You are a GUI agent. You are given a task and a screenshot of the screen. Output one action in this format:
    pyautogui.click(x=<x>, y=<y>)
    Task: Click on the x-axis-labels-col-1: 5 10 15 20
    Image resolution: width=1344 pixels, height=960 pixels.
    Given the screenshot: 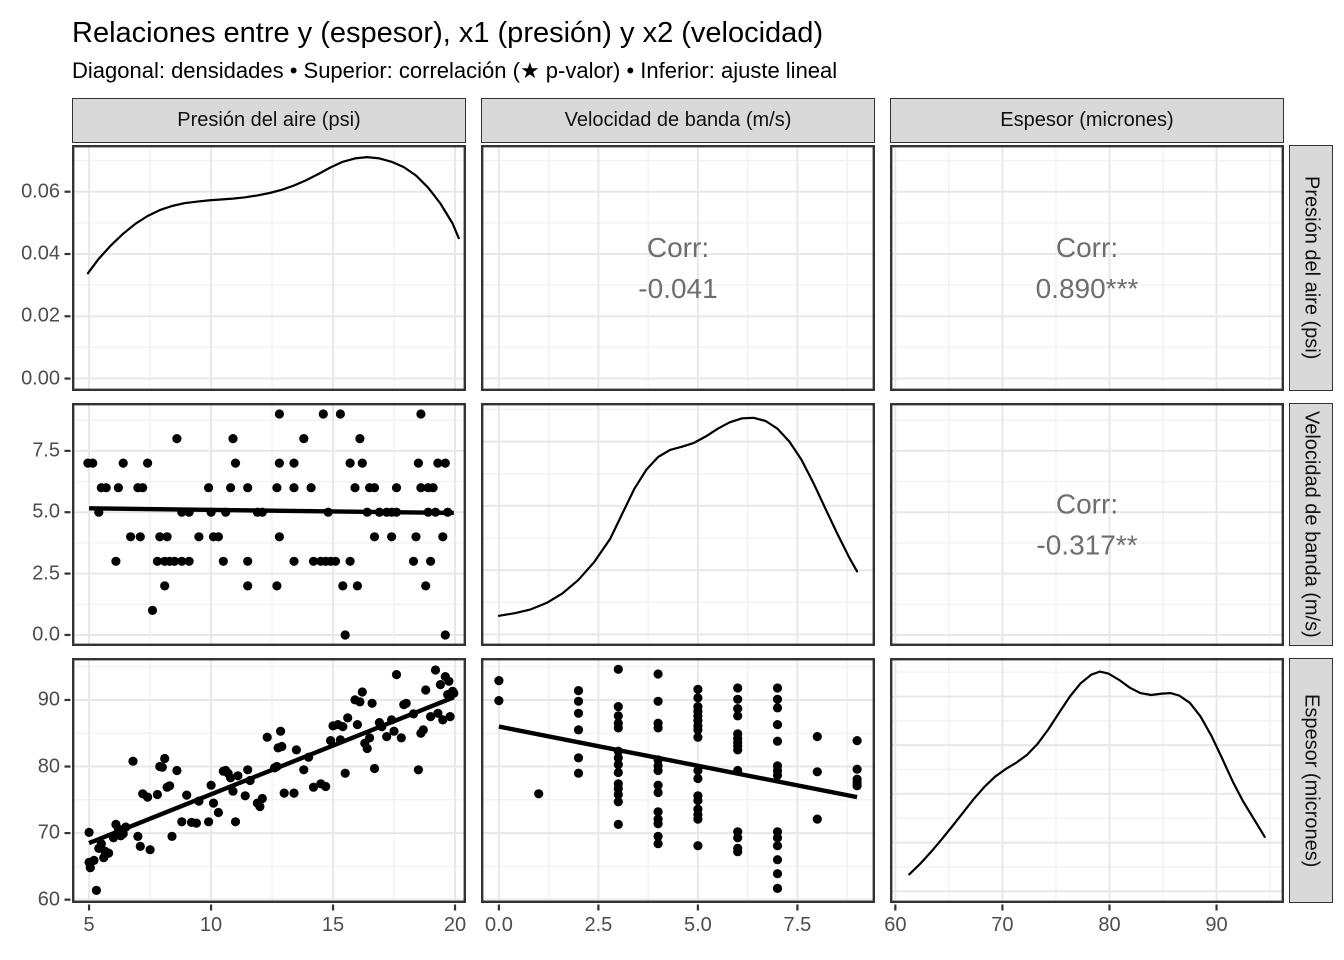 What is the action you would take?
    pyautogui.click(x=269, y=926)
    